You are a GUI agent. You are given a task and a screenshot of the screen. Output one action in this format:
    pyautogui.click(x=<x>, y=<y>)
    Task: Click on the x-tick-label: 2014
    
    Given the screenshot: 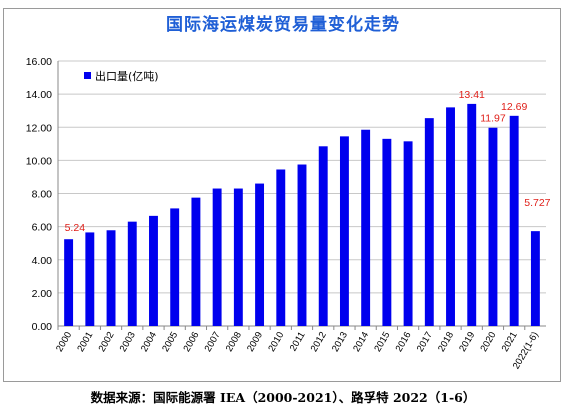 What is the action you would take?
    pyautogui.click(x=361, y=342)
    